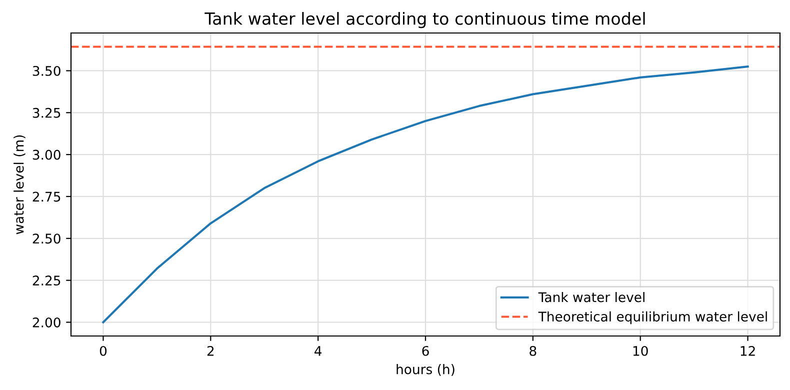 This screenshot has height=390, width=790. I want to click on y-axis-title: water level (m), so click(20, 184).